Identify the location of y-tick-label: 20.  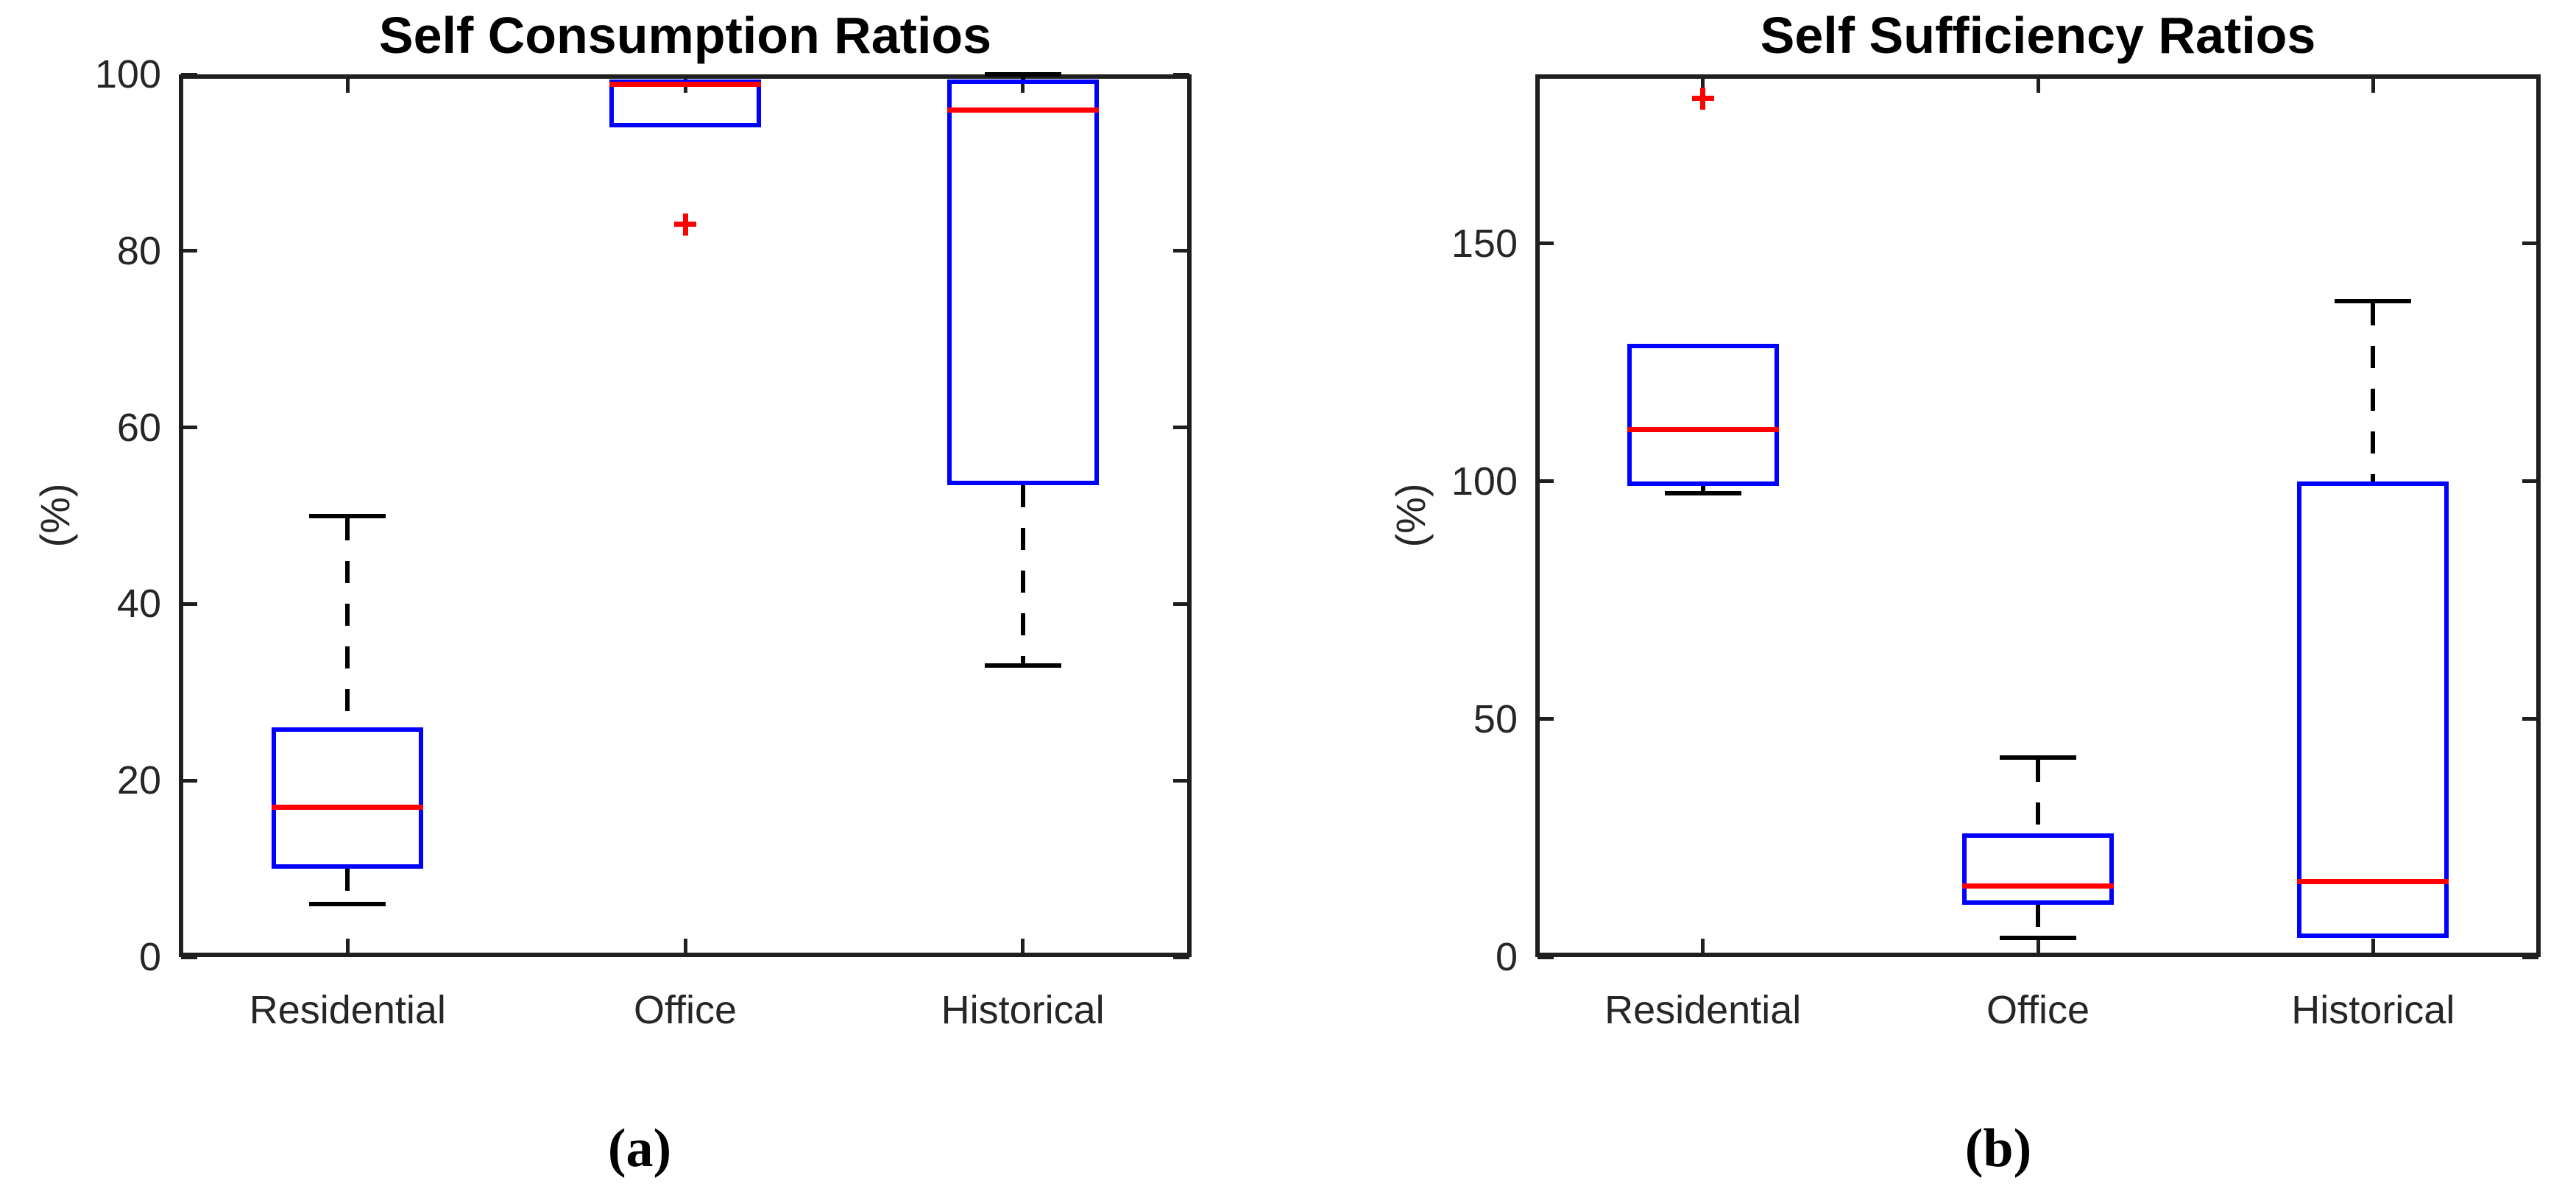
(138, 780).